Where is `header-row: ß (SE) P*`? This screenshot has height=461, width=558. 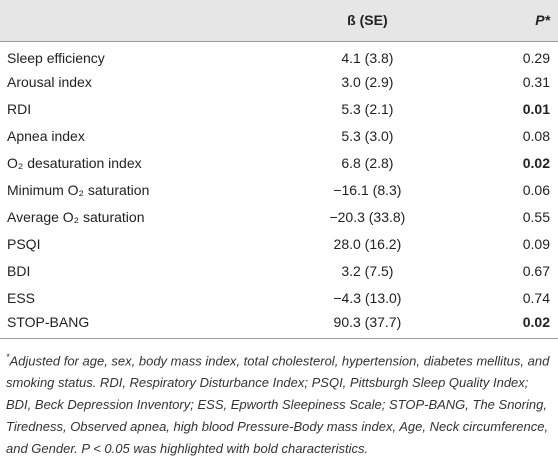 header-row: ß (SE) P* is located at coordinates (279, 20).